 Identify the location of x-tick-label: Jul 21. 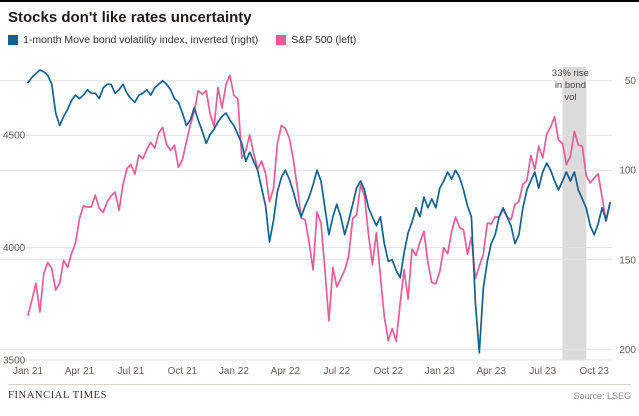
(131, 371).